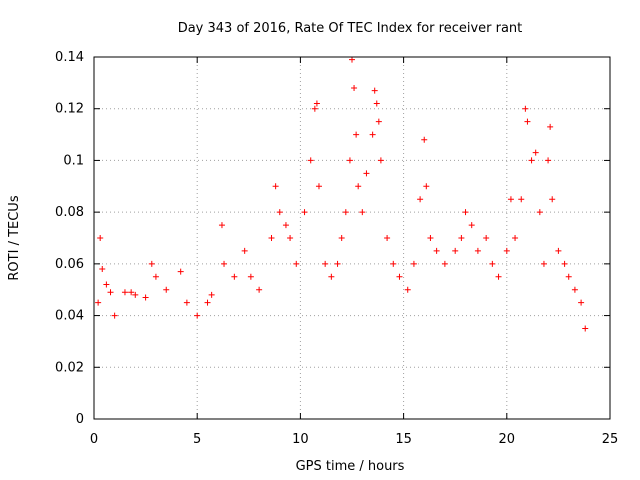  What do you see at coordinates (69, 109) in the screenshot?
I see `y-tick-label: 0.12` at bounding box center [69, 109].